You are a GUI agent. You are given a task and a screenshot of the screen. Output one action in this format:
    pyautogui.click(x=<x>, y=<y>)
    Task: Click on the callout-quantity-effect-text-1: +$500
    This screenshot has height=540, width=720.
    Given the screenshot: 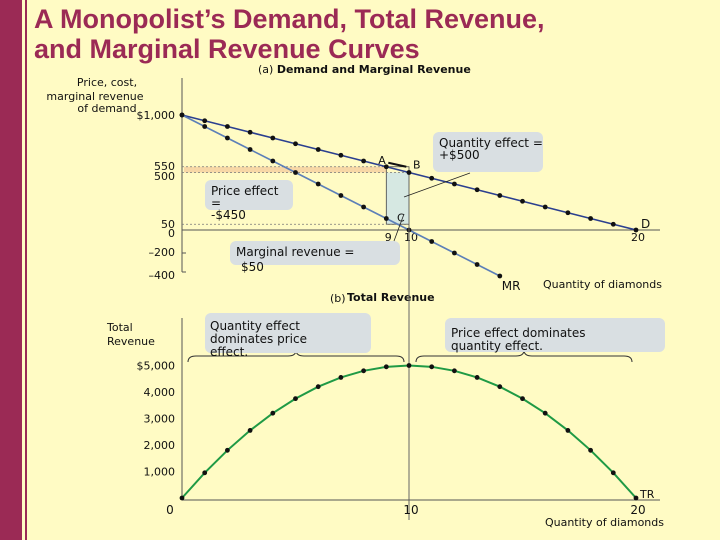 What is the action you would take?
    pyautogui.click(x=459, y=155)
    